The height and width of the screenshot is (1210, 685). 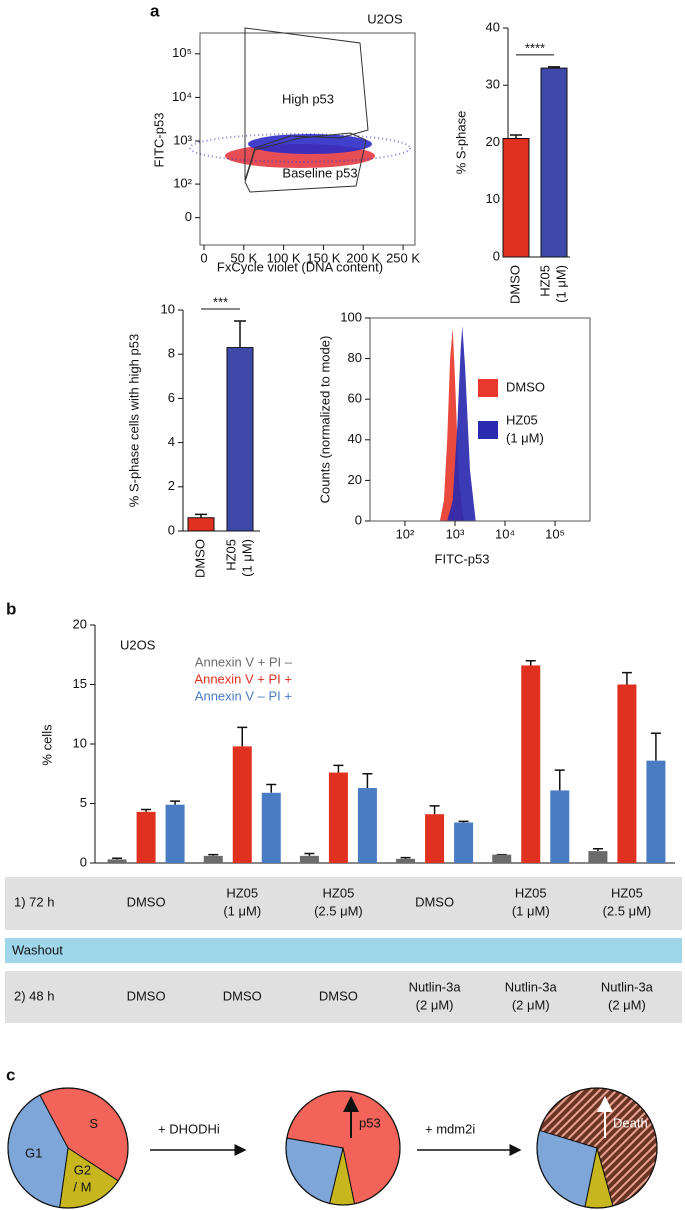 I want to click on x-tick-label: 50 K, so click(x=243, y=257).